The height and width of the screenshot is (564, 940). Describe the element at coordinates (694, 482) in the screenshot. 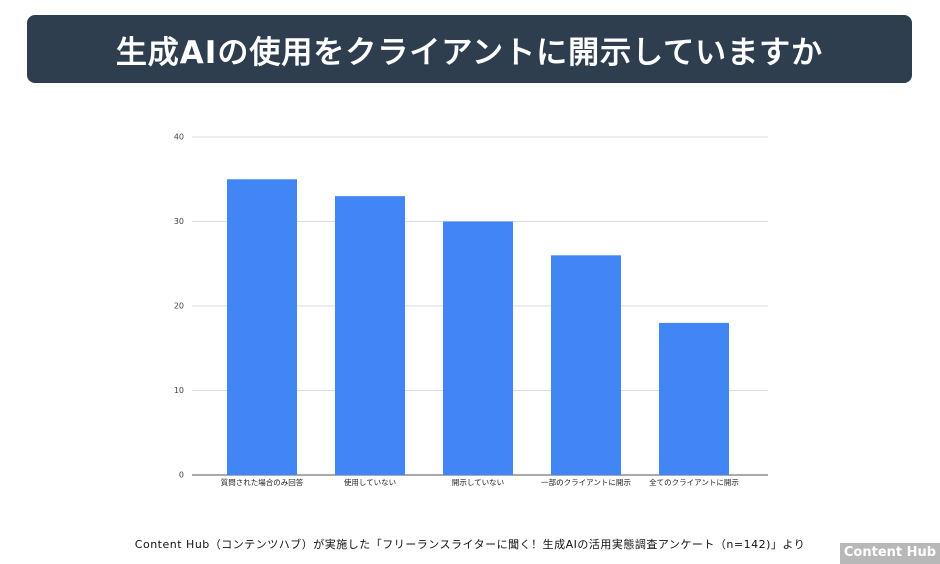

I see `x-tick-label: 全てのクライアントに開示` at that location.